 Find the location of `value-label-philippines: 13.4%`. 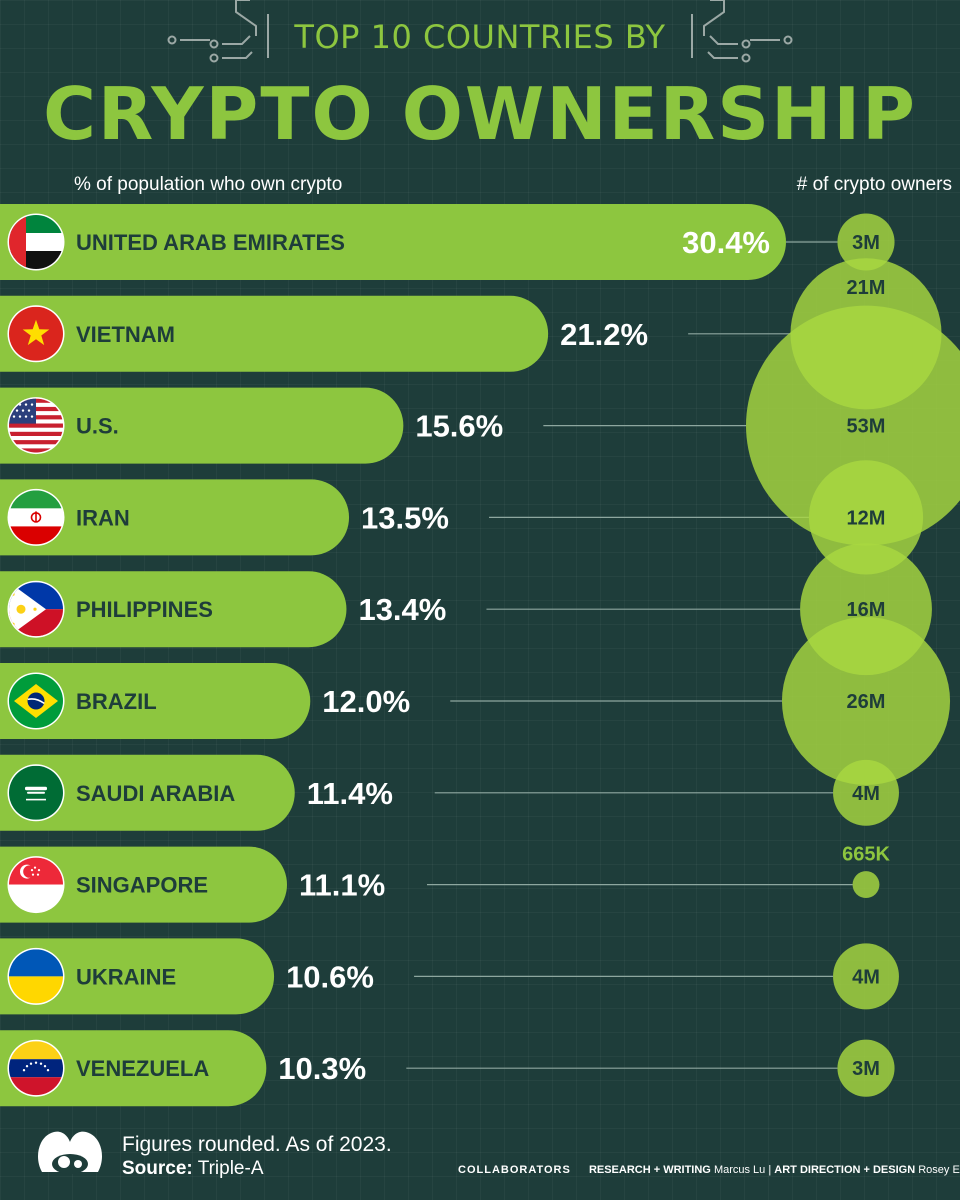

value-label-philippines: 13.4% is located at coordinates (402, 609).